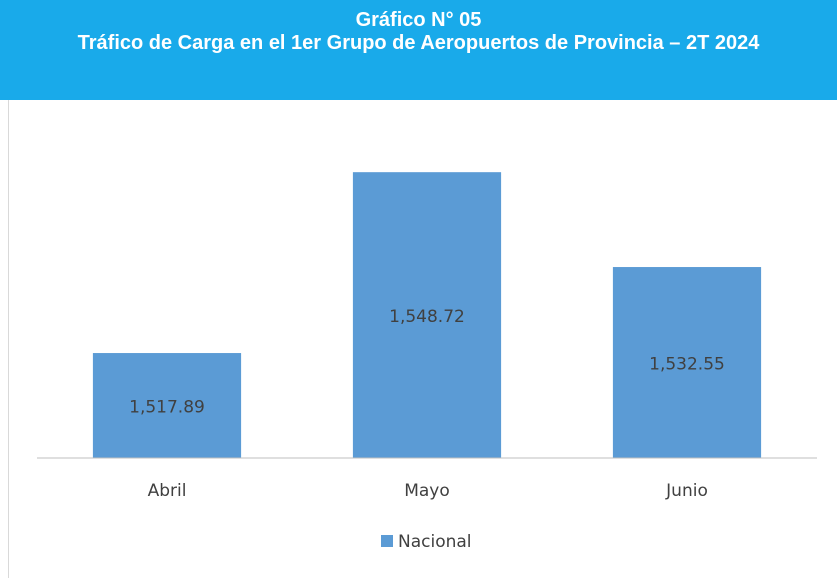 The height and width of the screenshot is (578, 837). What do you see at coordinates (418, 20) in the screenshot?
I see `chart-title: Gráfico N° 05` at bounding box center [418, 20].